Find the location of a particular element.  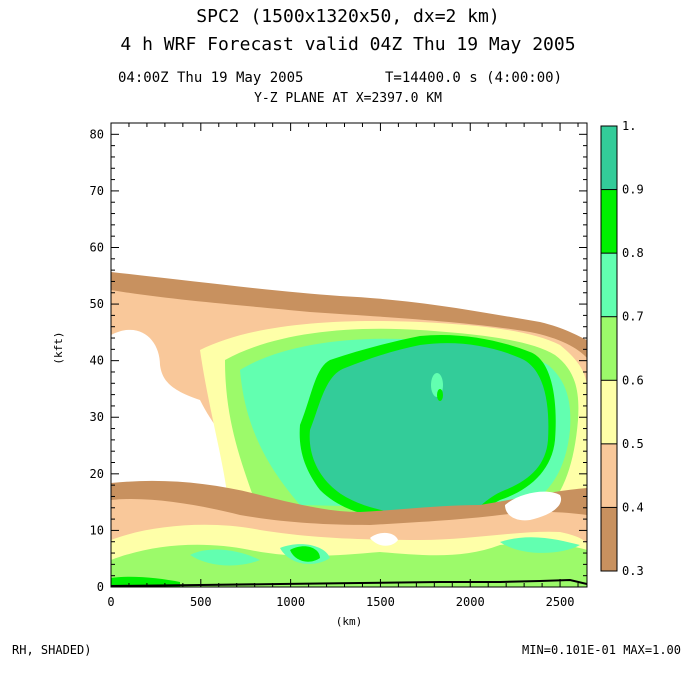

colorbar: 0.3 0.4 0.5 0.6 0.7 0.8 0.9 1. is located at coordinates (622, 348).